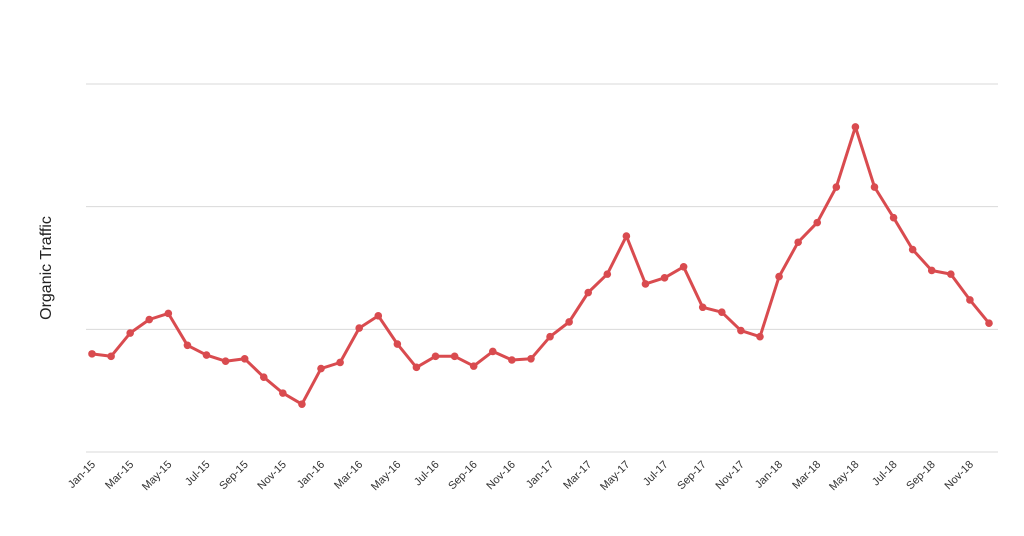 The height and width of the screenshot is (536, 1024). I want to click on x-tick-label: Mar-17, so click(577, 475).